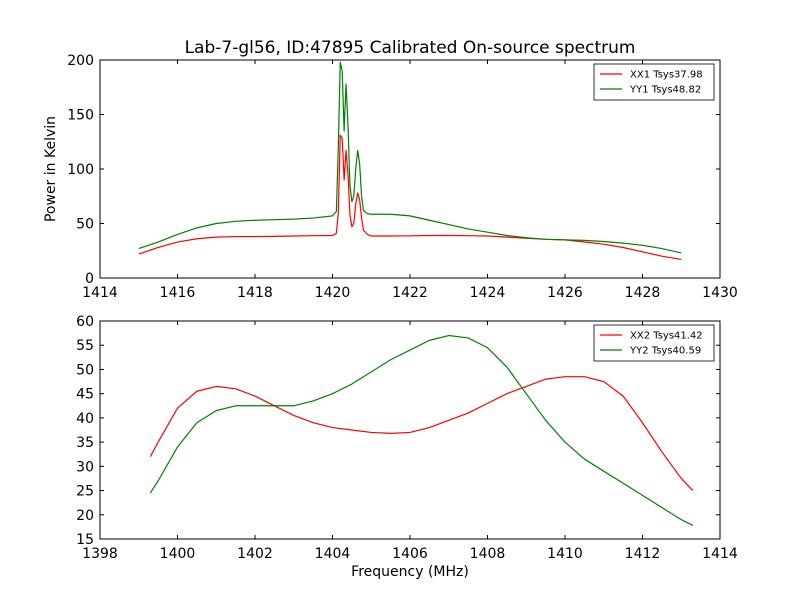 The height and width of the screenshot is (600, 800). What do you see at coordinates (85, 443) in the screenshot?
I see `y-tick-label: 35` at bounding box center [85, 443].